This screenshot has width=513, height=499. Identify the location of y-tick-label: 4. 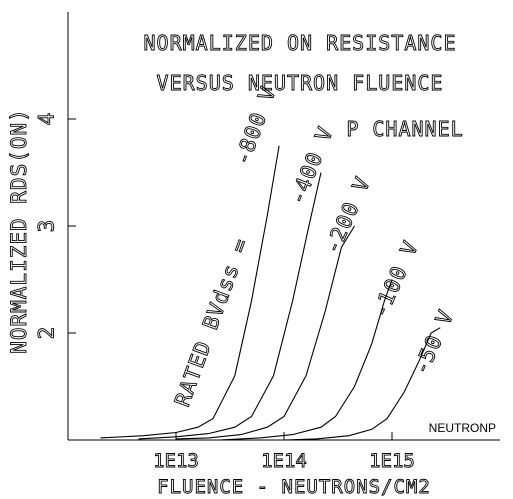
(46, 119).